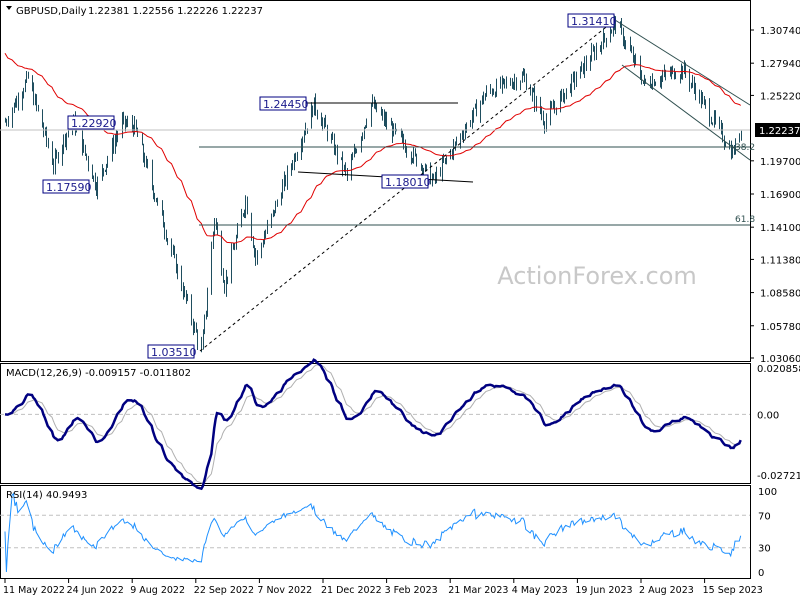  What do you see at coordinates (780, 359) in the screenshot?
I see `price-tick-label: 1.03060` at bounding box center [780, 359].